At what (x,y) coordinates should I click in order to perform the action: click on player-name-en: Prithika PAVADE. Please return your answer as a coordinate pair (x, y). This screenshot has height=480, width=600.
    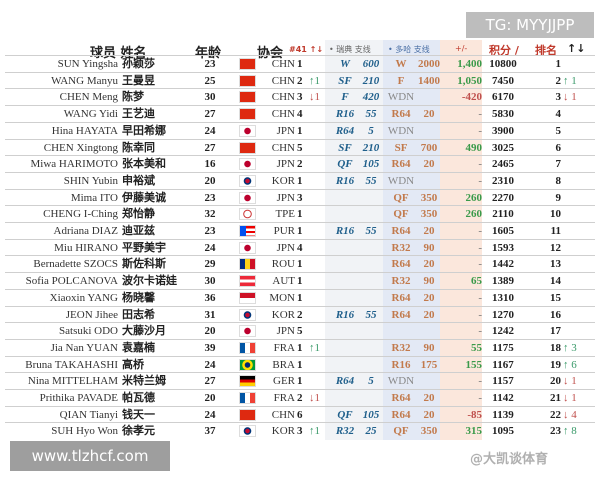
    Looking at the image, I should click on (78, 398).